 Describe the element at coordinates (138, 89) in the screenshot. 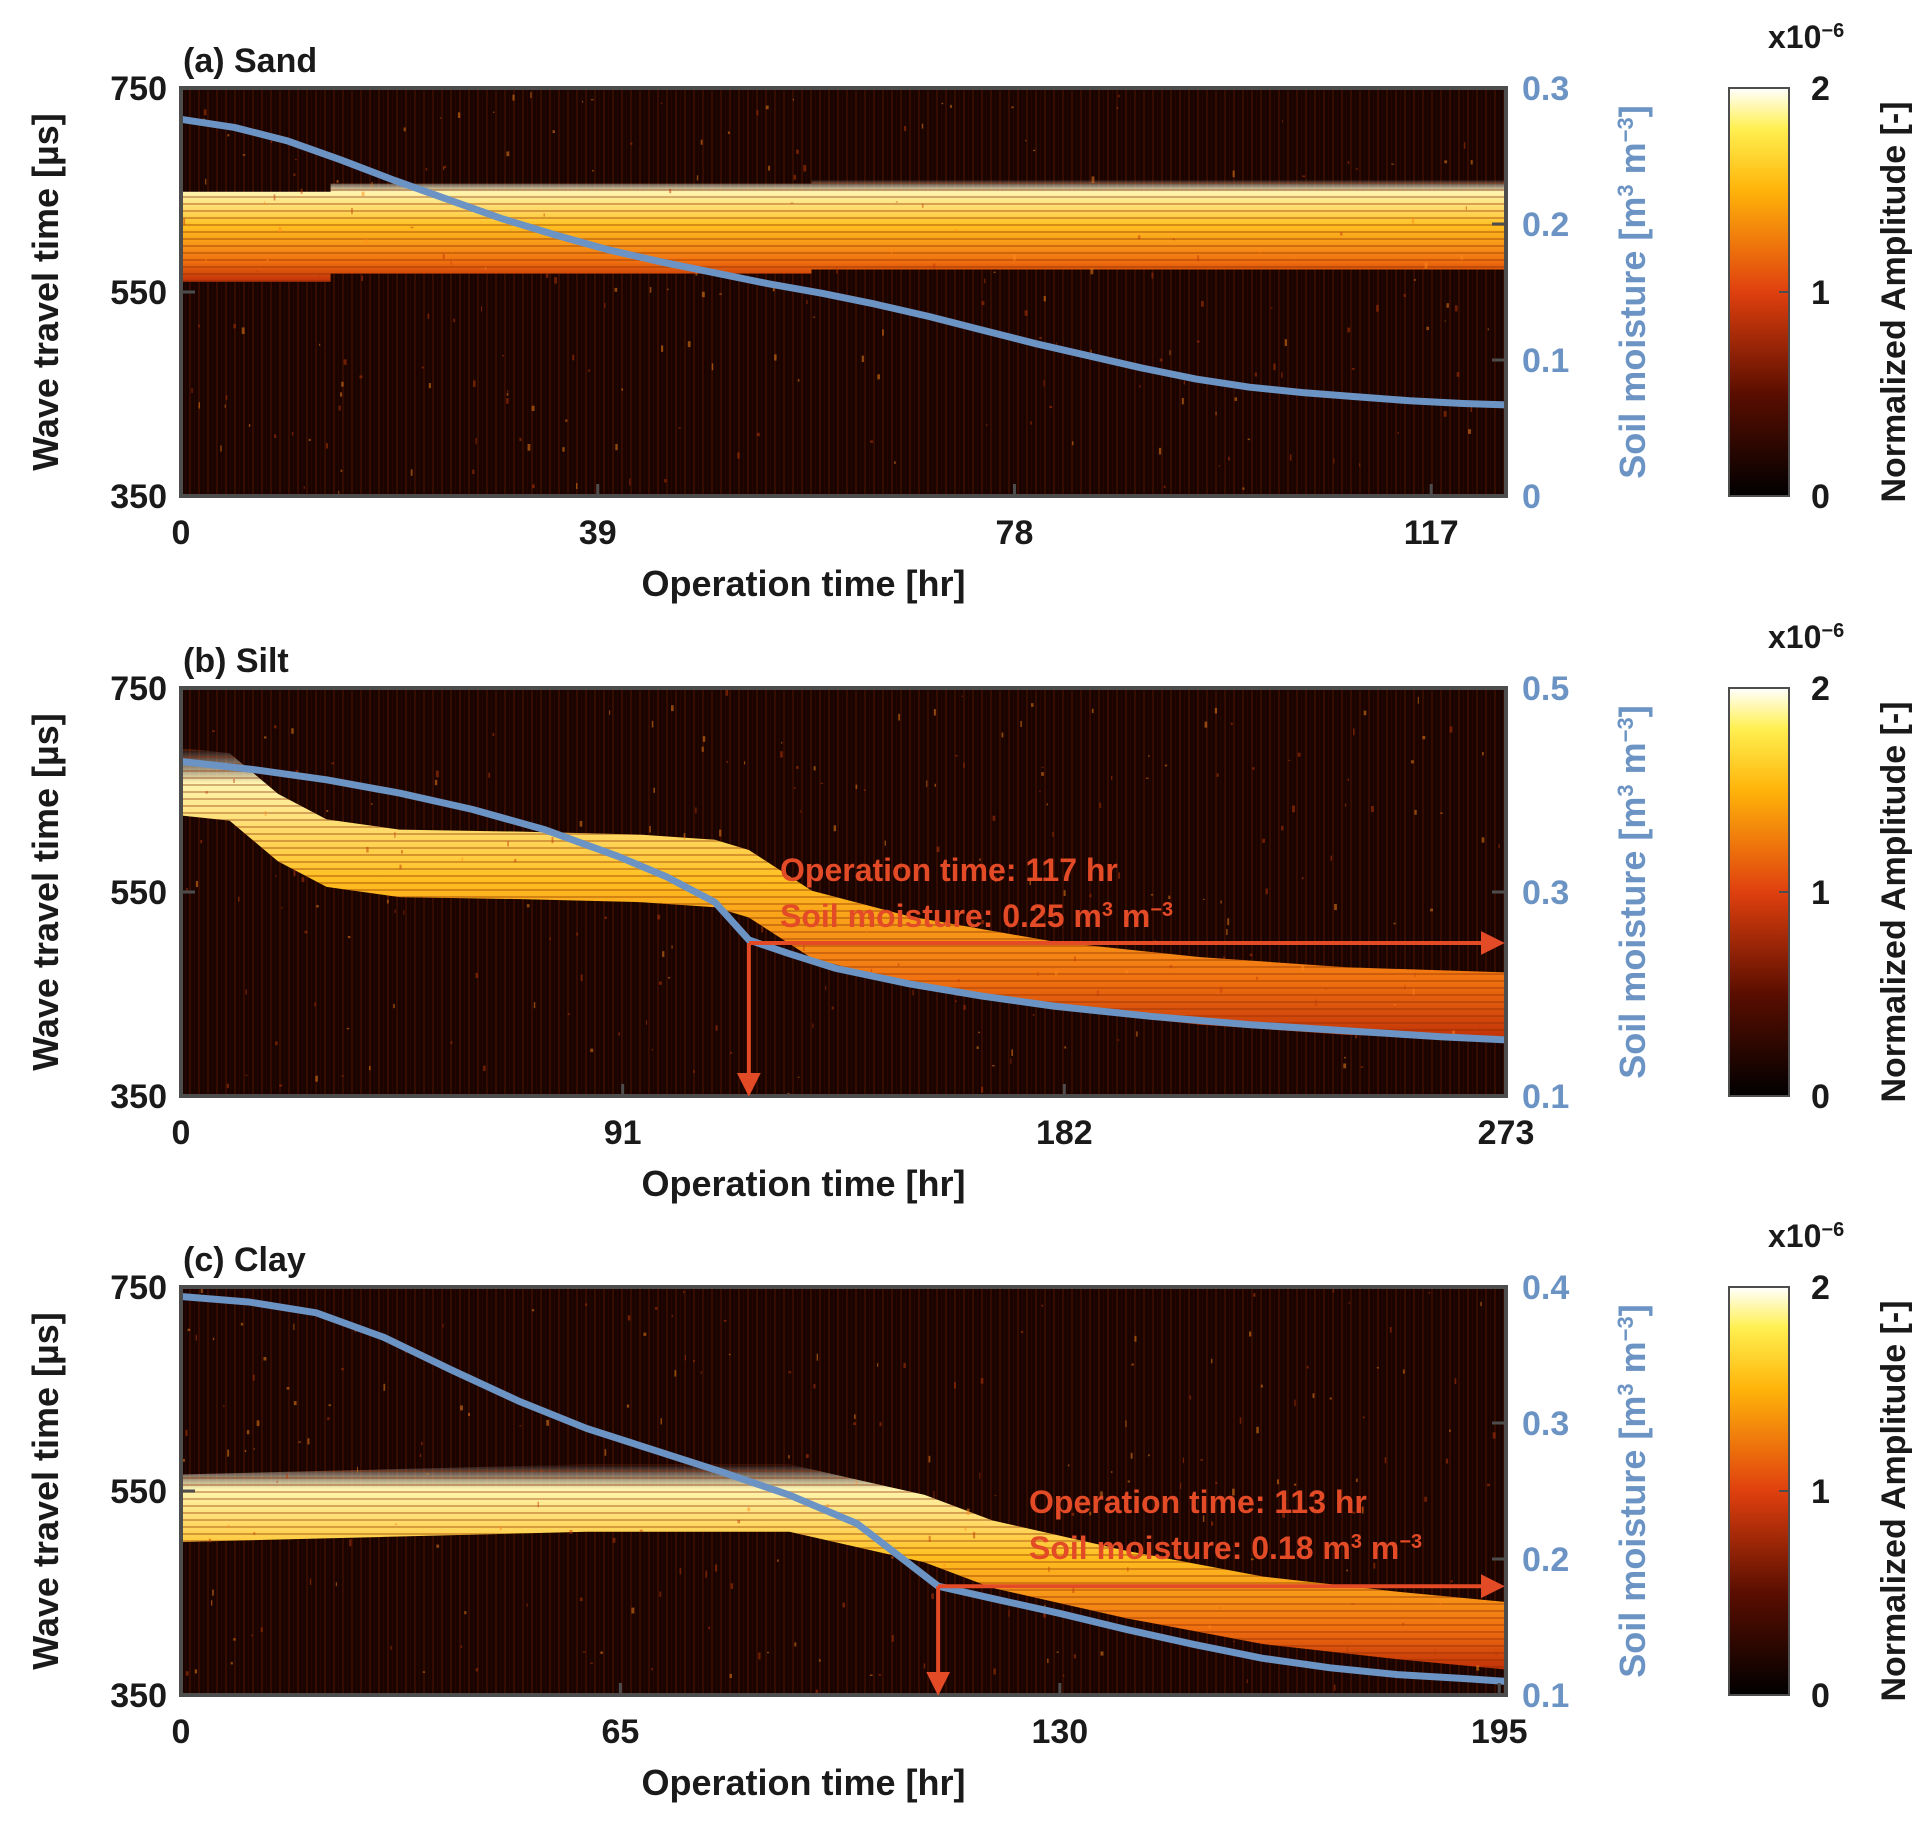

I see `y-tick-label: 750` at that location.